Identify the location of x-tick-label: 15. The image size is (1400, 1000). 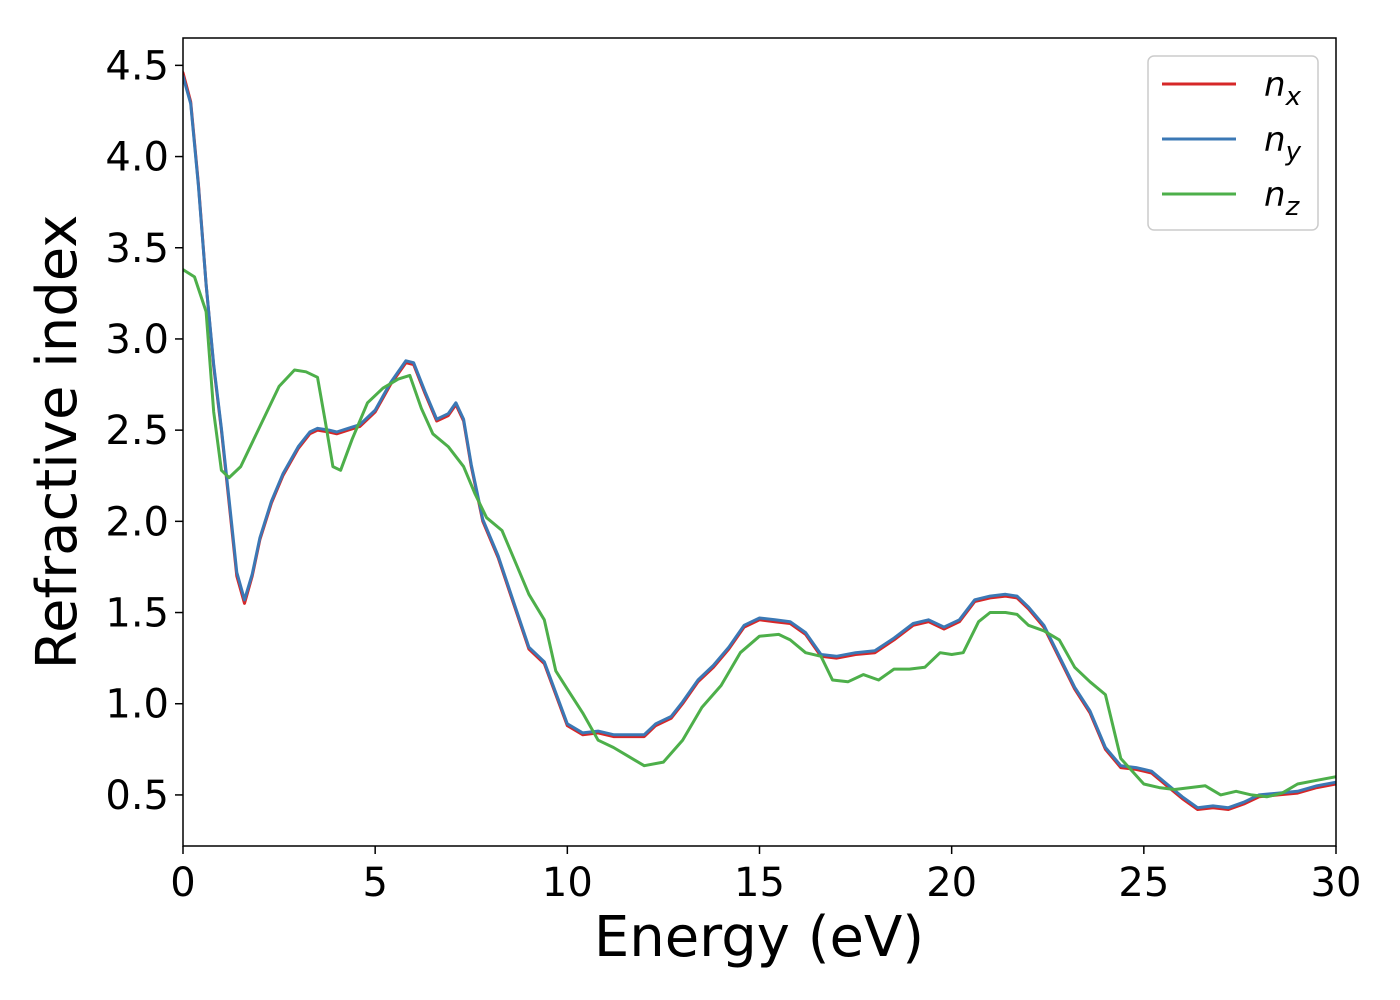
(759, 883).